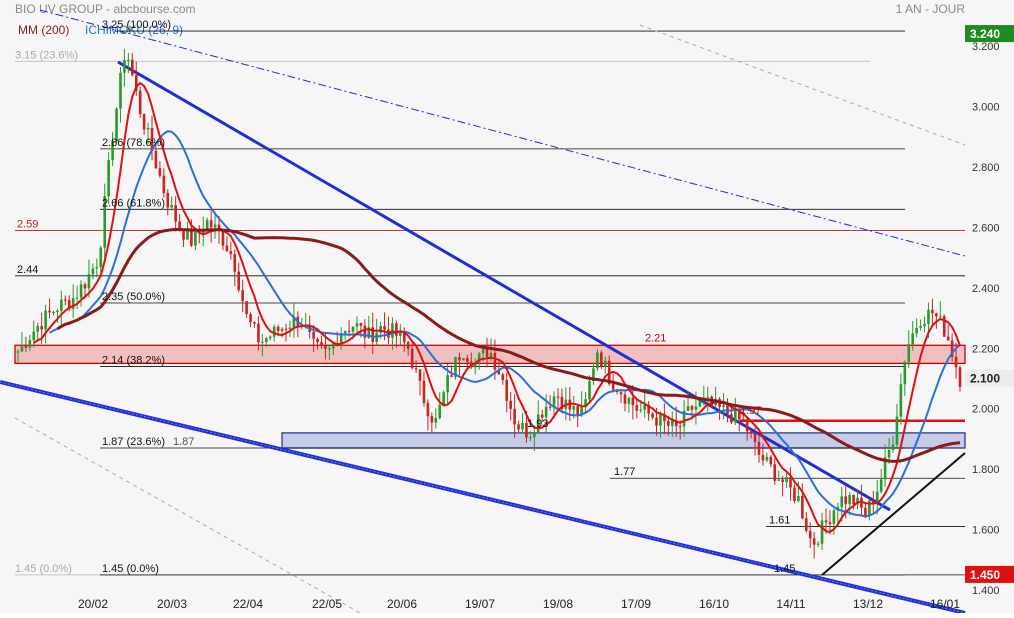  What do you see at coordinates (931, 9) in the screenshot?
I see `period-label: 1 AN - JOUR` at bounding box center [931, 9].